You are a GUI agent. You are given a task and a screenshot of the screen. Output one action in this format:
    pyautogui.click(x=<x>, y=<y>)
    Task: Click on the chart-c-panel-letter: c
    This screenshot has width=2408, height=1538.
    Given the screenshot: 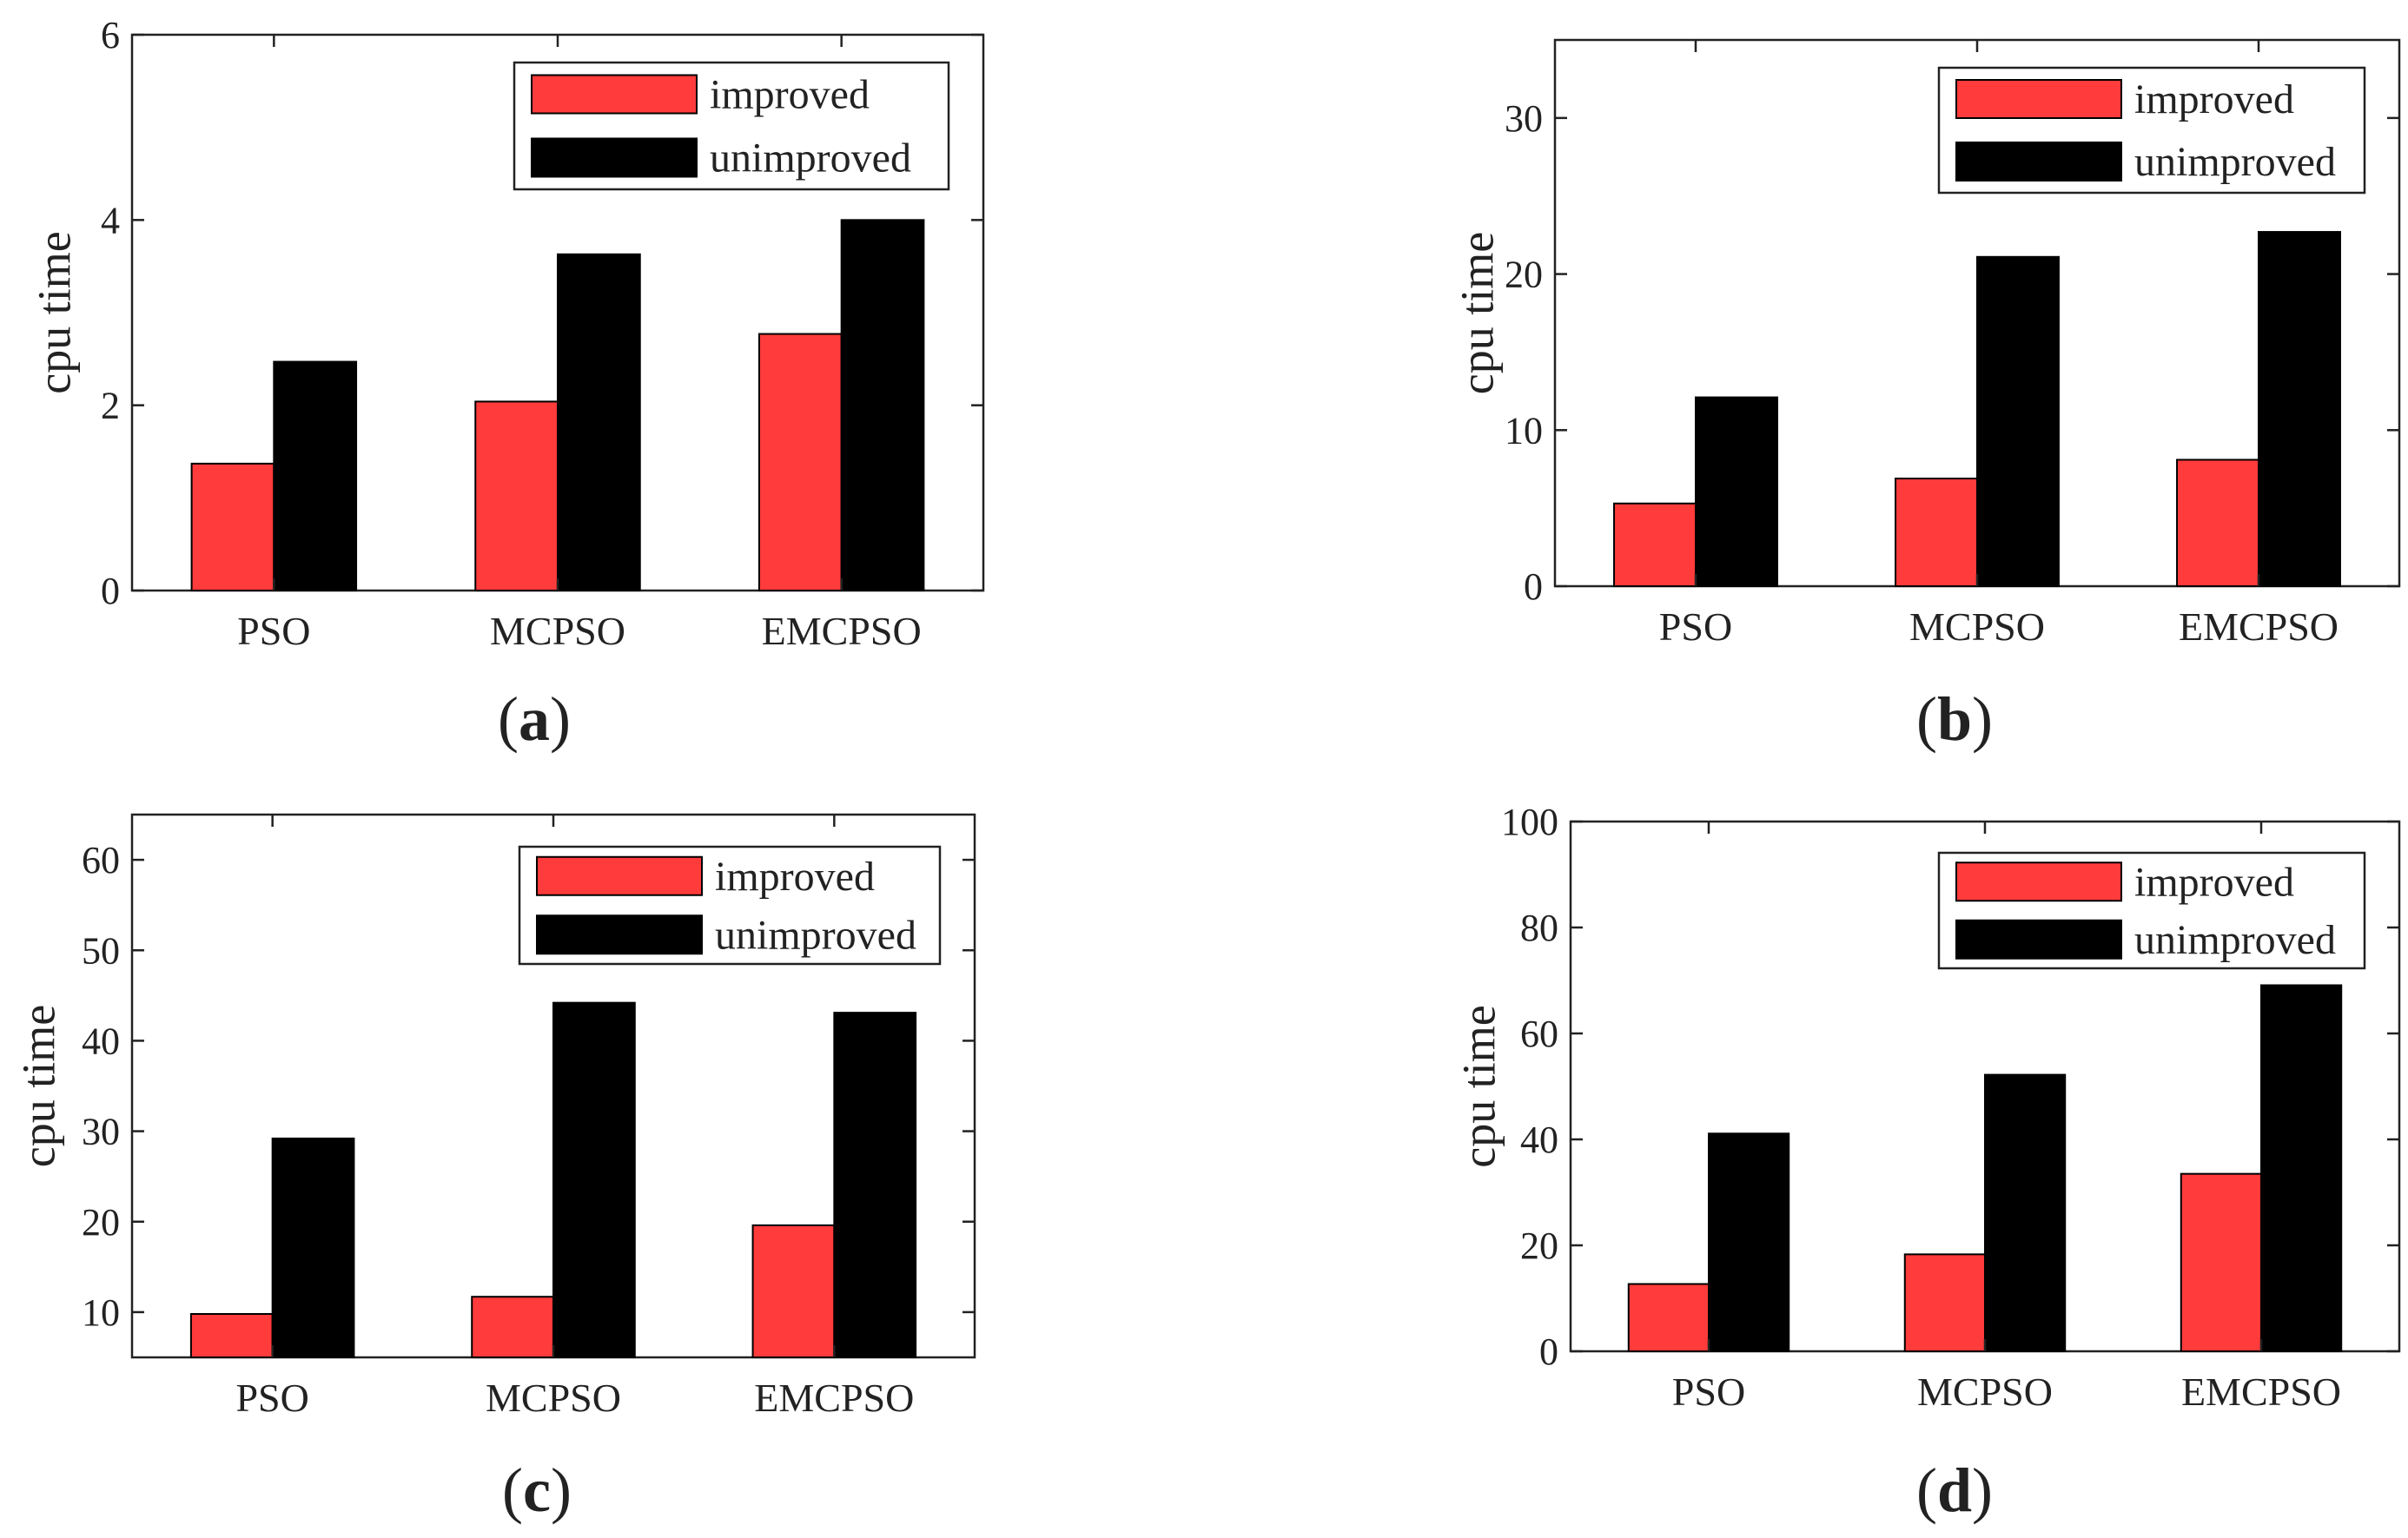 What is the action you would take?
    pyautogui.click(x=537, y=1490)
    